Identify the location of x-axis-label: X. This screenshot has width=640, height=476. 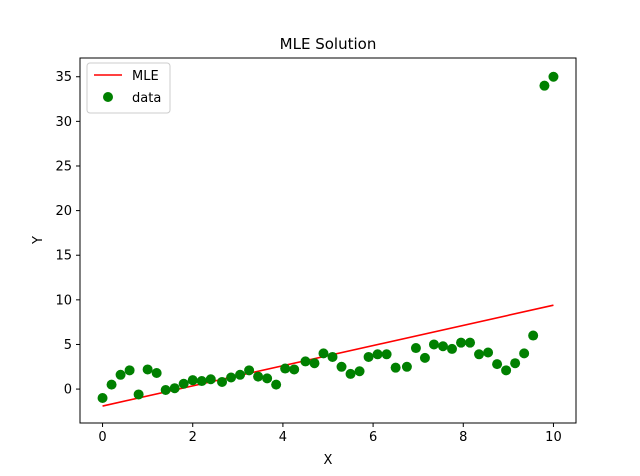
(328, 460).